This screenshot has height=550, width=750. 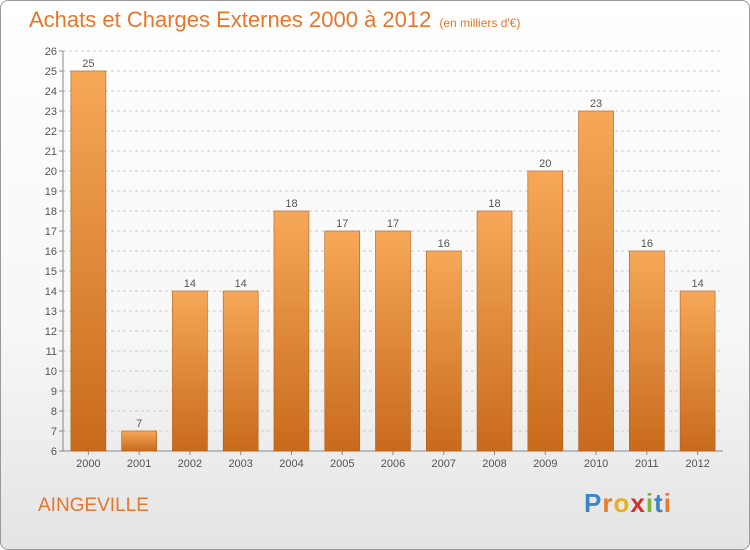 I want to click on y-tick-label: 13, so click(x=51, y=312).